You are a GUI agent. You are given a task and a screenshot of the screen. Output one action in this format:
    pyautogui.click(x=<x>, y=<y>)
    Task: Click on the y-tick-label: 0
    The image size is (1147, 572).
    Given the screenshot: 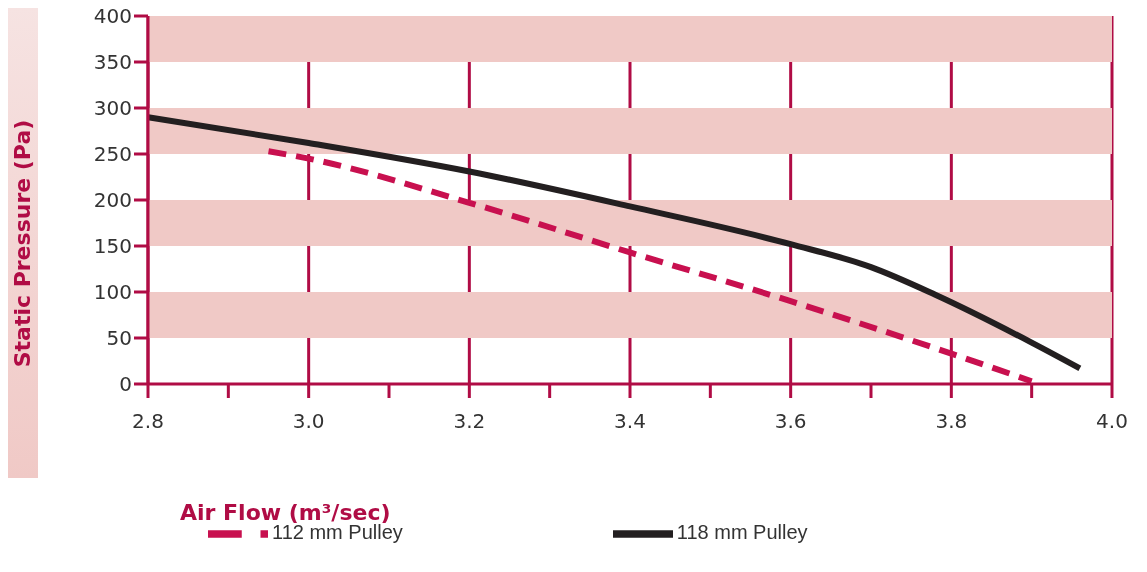 What is the action you would take?
    pyautogui.click(x=125, y=384)
    